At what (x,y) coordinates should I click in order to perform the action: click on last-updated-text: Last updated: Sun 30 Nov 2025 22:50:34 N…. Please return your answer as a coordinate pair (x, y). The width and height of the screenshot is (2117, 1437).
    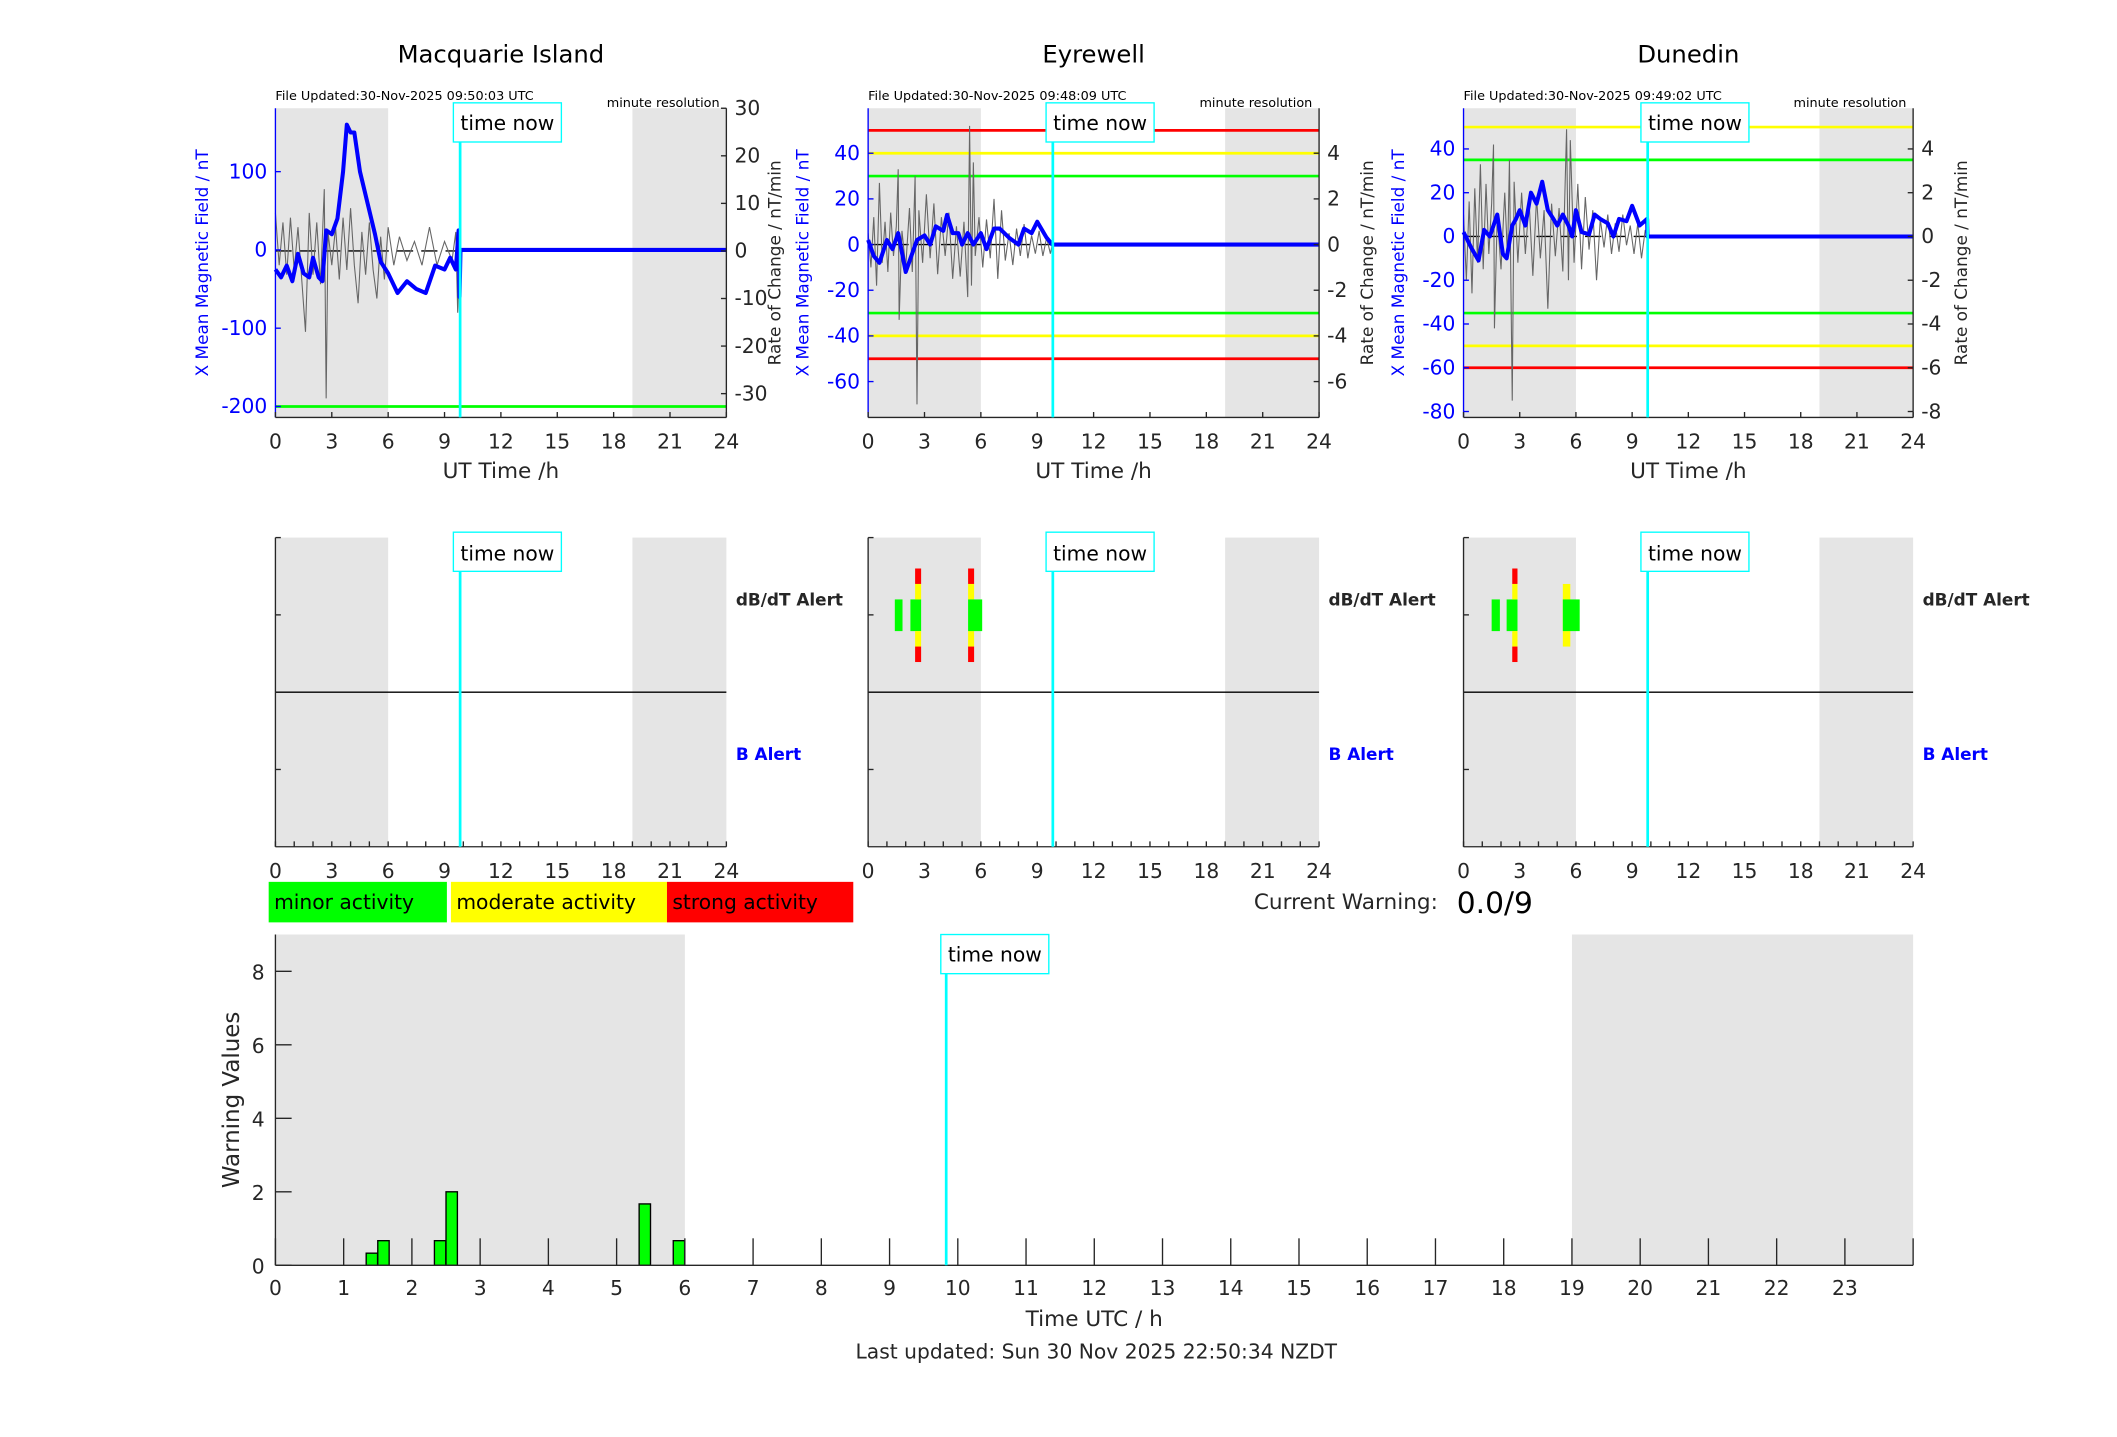
    Looking at the image, I should click on (1097, 1351).